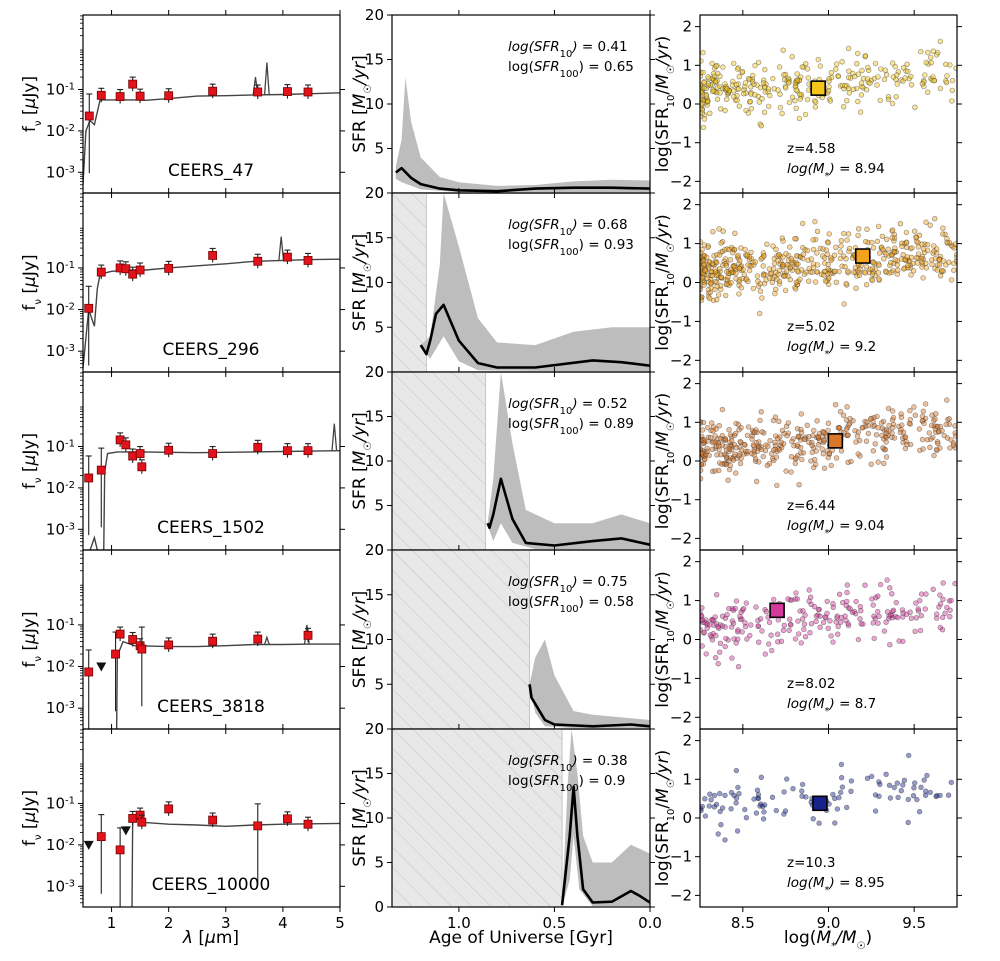 This screenshot has height=961, width=1000. What do you see at coordinates (797, 347) in the screenshot?
I see `text-part: log` at bounding box center [797, 347].